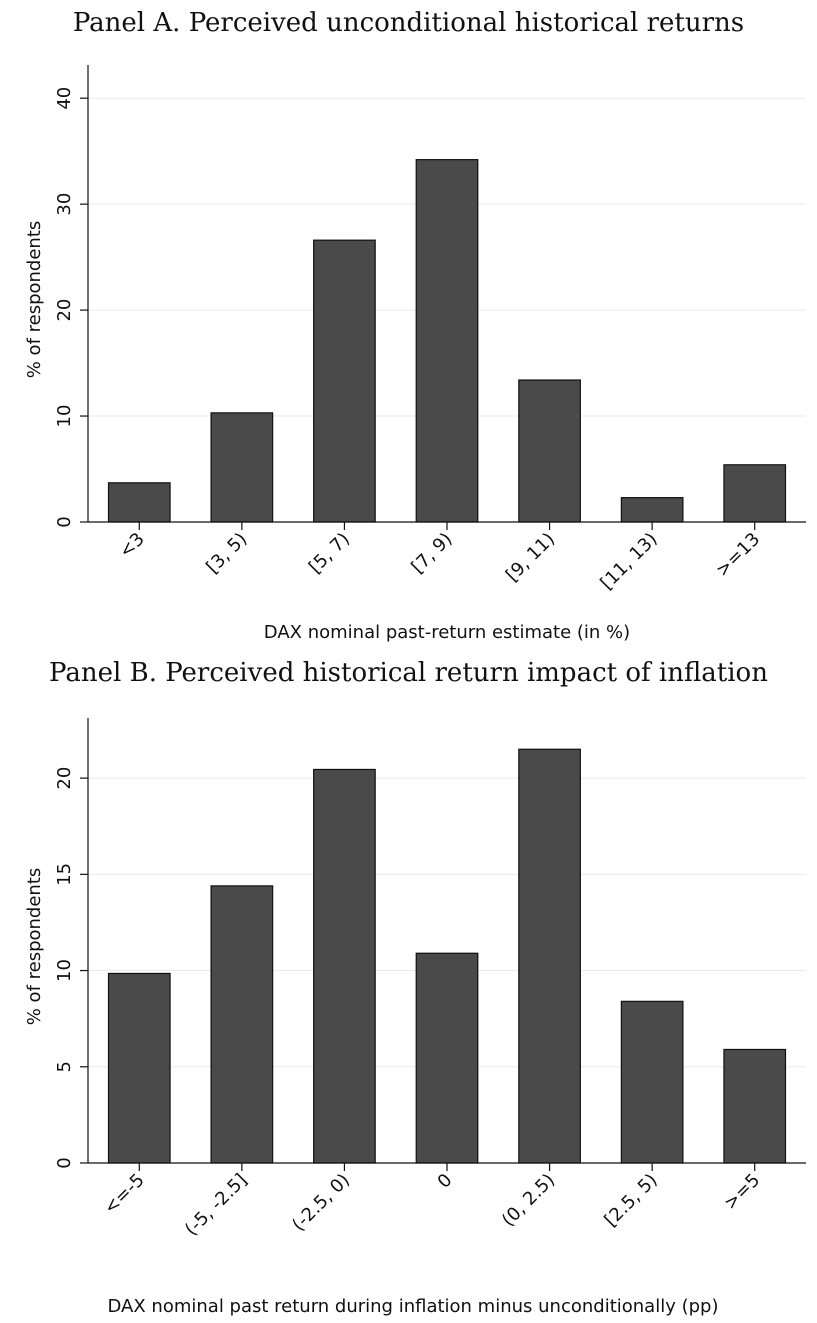  What do you see at coordinates (431, 553) in the screenshot?
I see `x-tick-label: [7, 9)` at bounding box center [431, 553].